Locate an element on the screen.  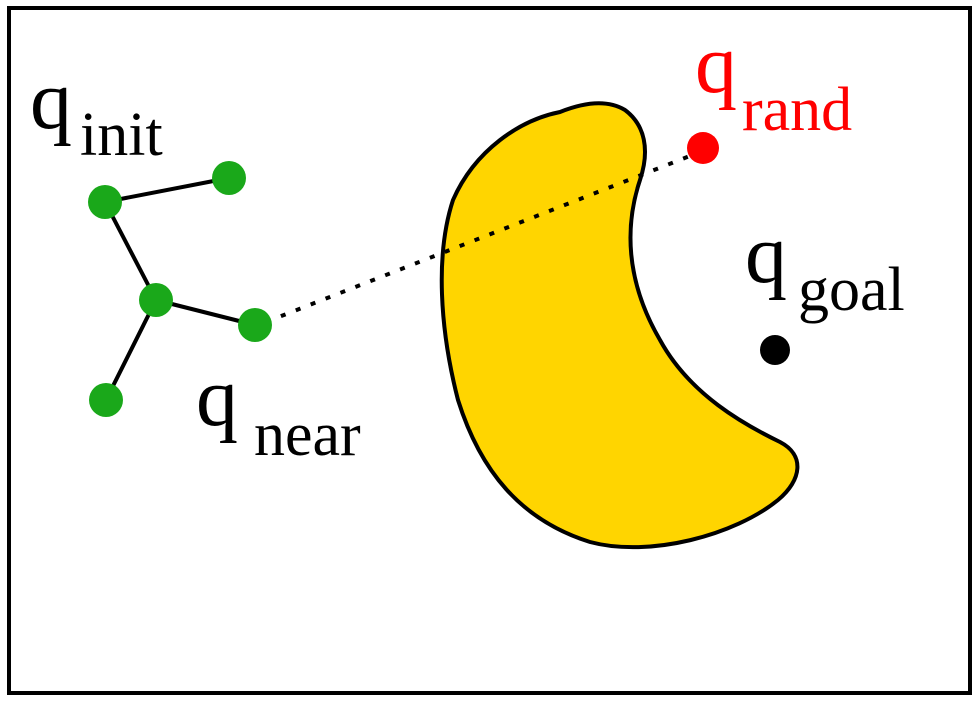
label-q-goal-base: q is located at coordinates (766, 254).